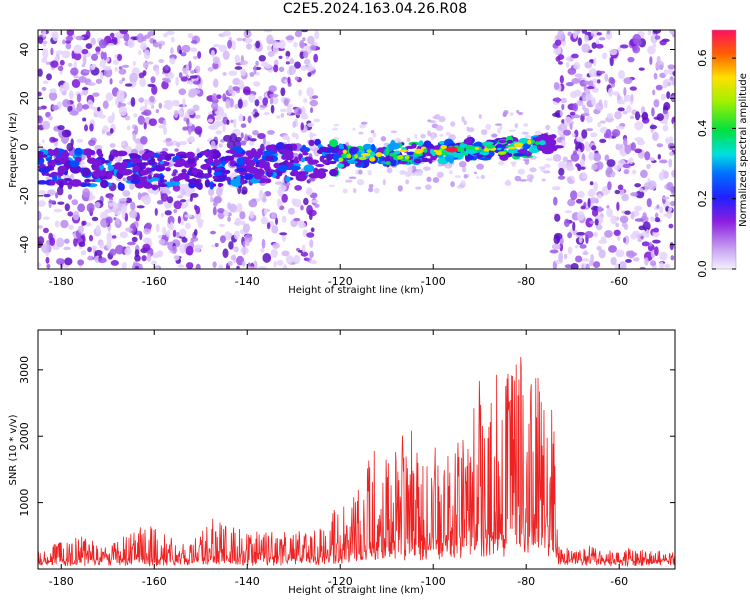  I want to click on colorbar-tick-label: 0.4, so click(702, 129).